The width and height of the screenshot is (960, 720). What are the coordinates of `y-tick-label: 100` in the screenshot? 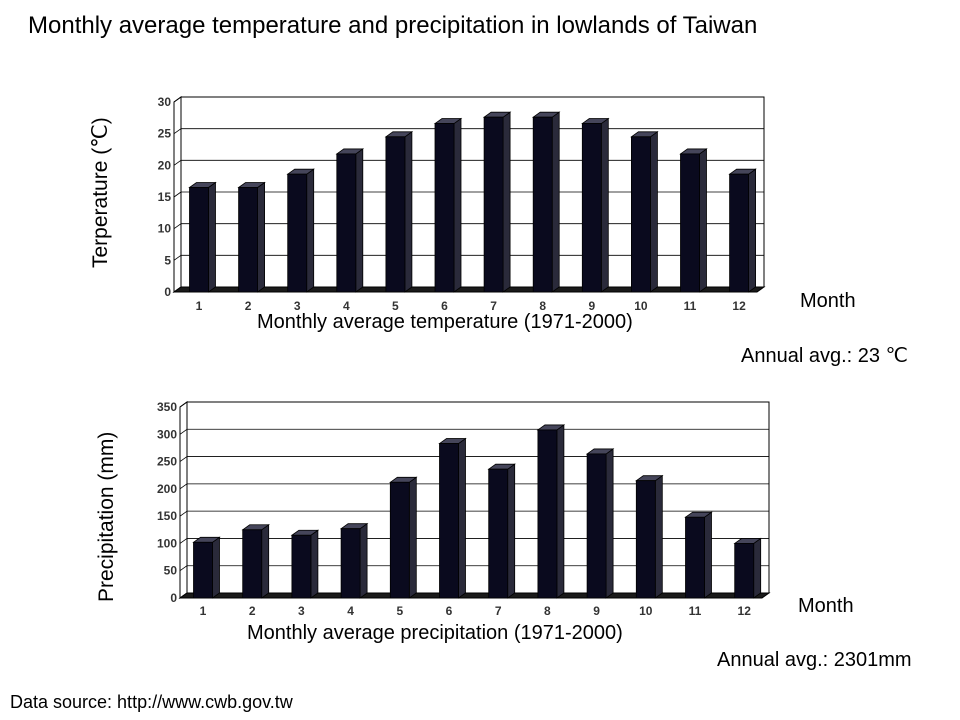 It's located at (167, 543).